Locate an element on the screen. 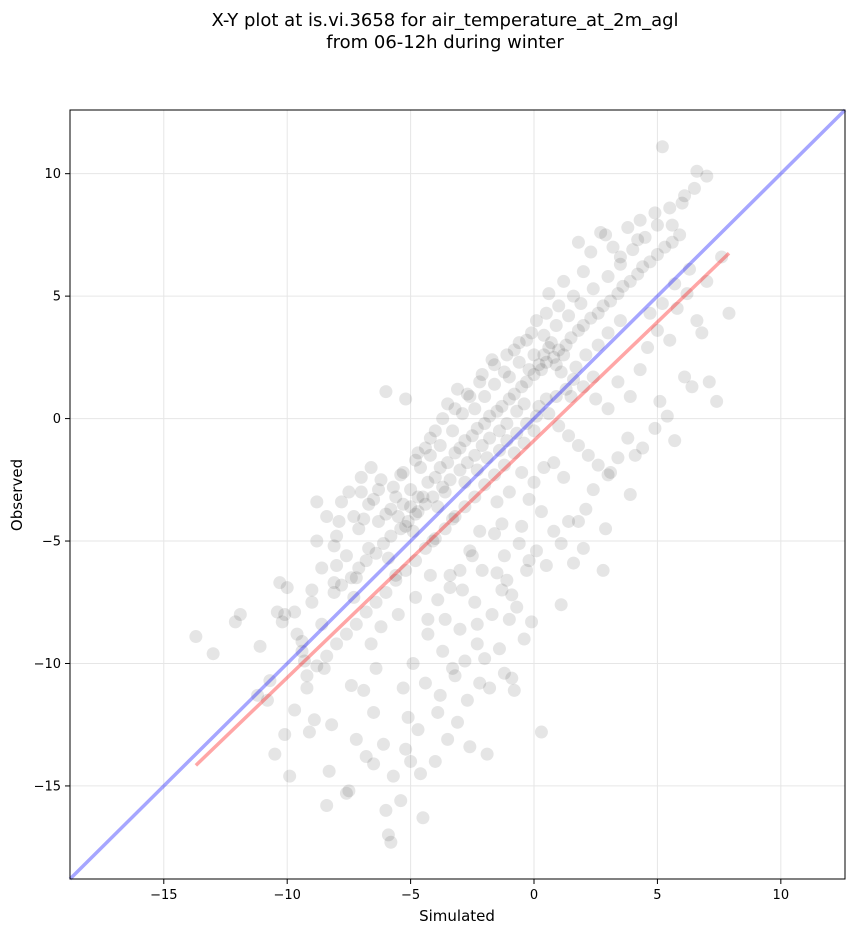 This screenshot has width=854, height=934. y-axis-label: Observed is located at coordinates (17, 495).